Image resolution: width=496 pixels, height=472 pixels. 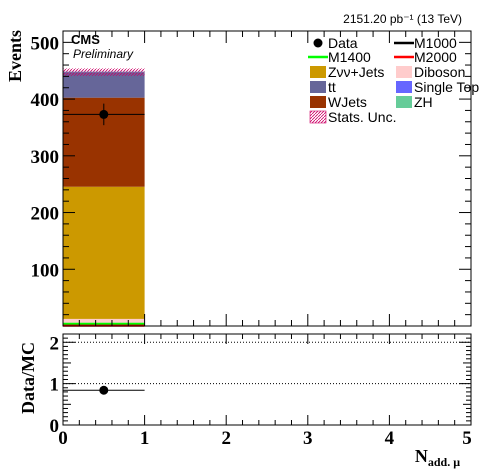 I want to click on x-tick-label-1: 1, so click(x=145, y=438).